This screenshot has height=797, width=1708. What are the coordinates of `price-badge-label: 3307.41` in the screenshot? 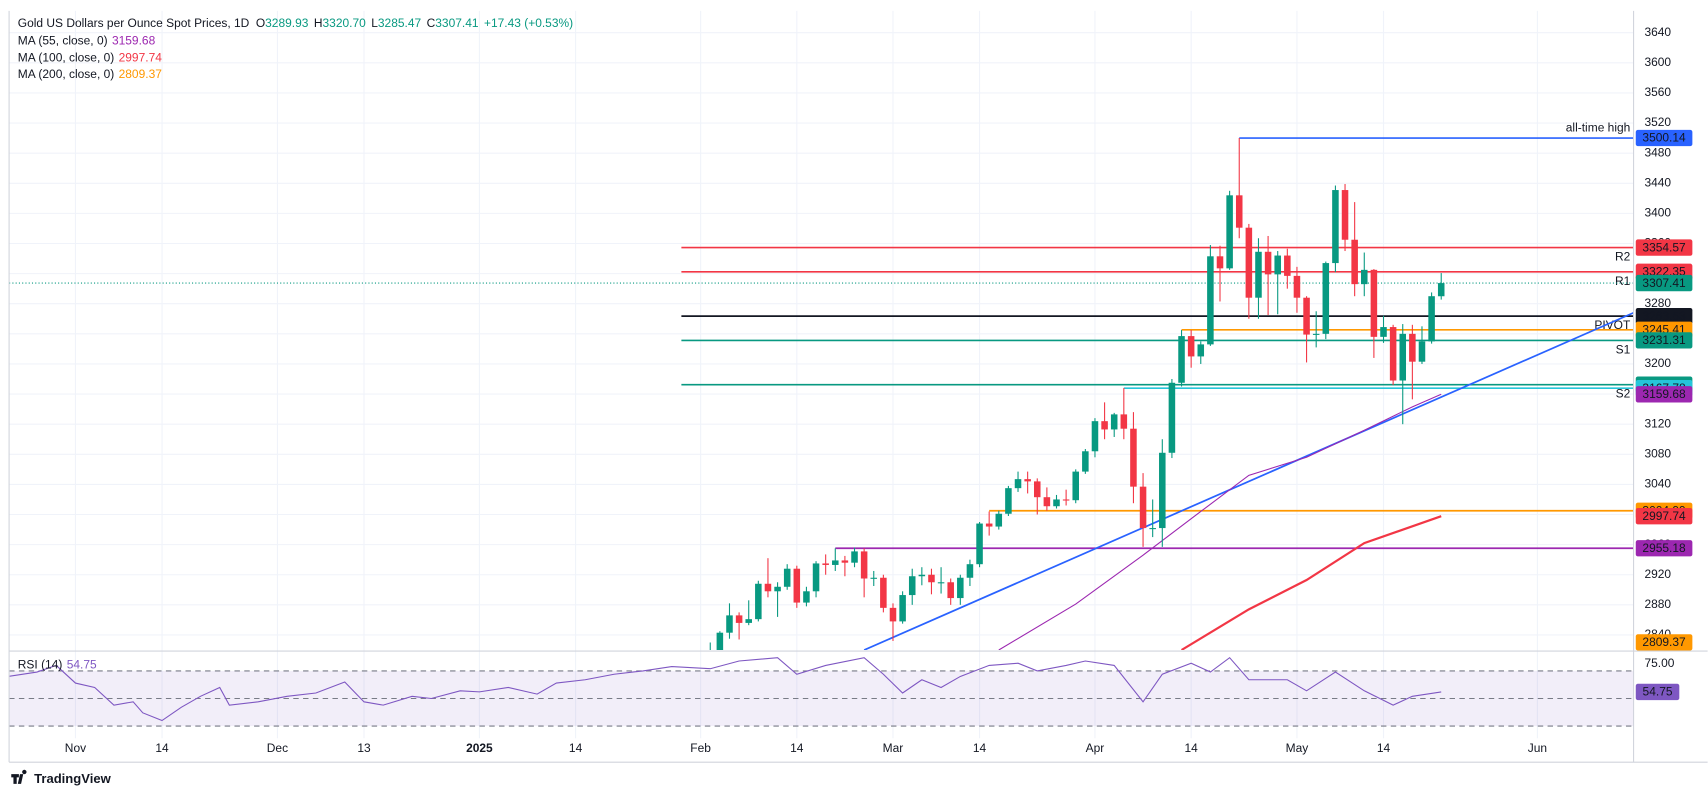 It's located at (1664, 283).